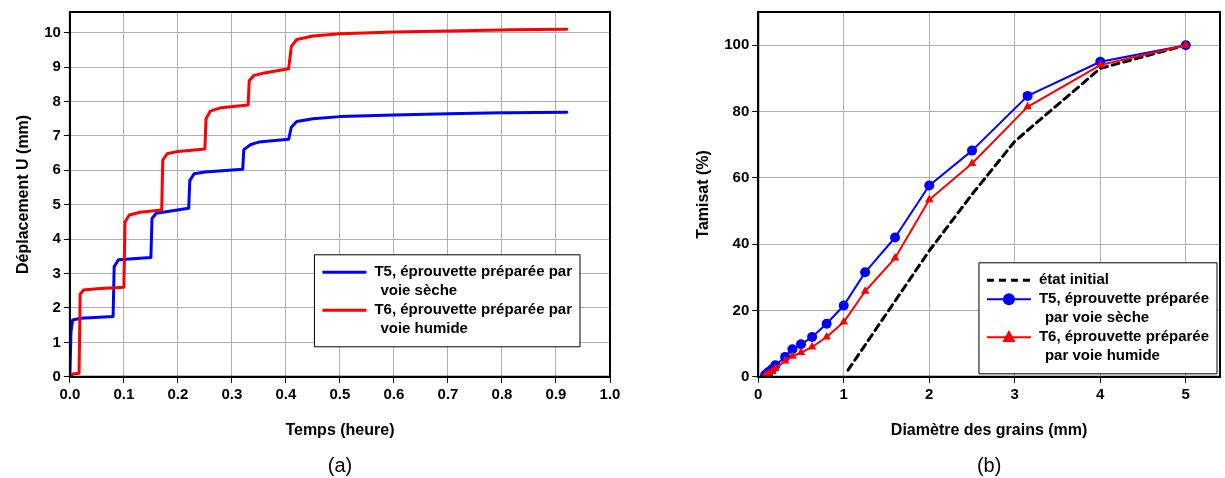 The width and height of the screenshot is (1225, 478). What do you see at coordinates (1073, 279) in the screenshot?
I see `legend-label: état initial` at bounding box center [1073, 279].